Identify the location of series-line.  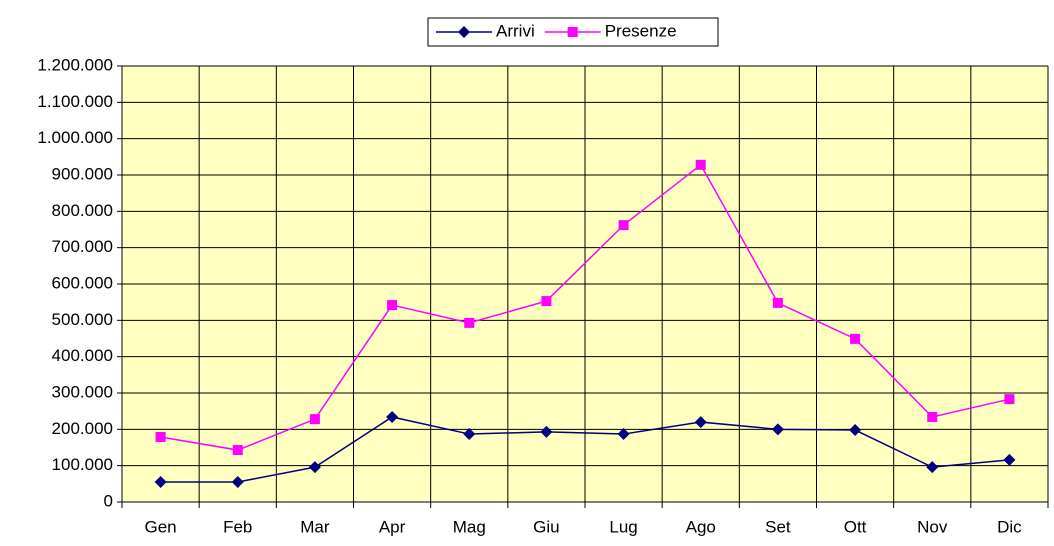
(585, 449).